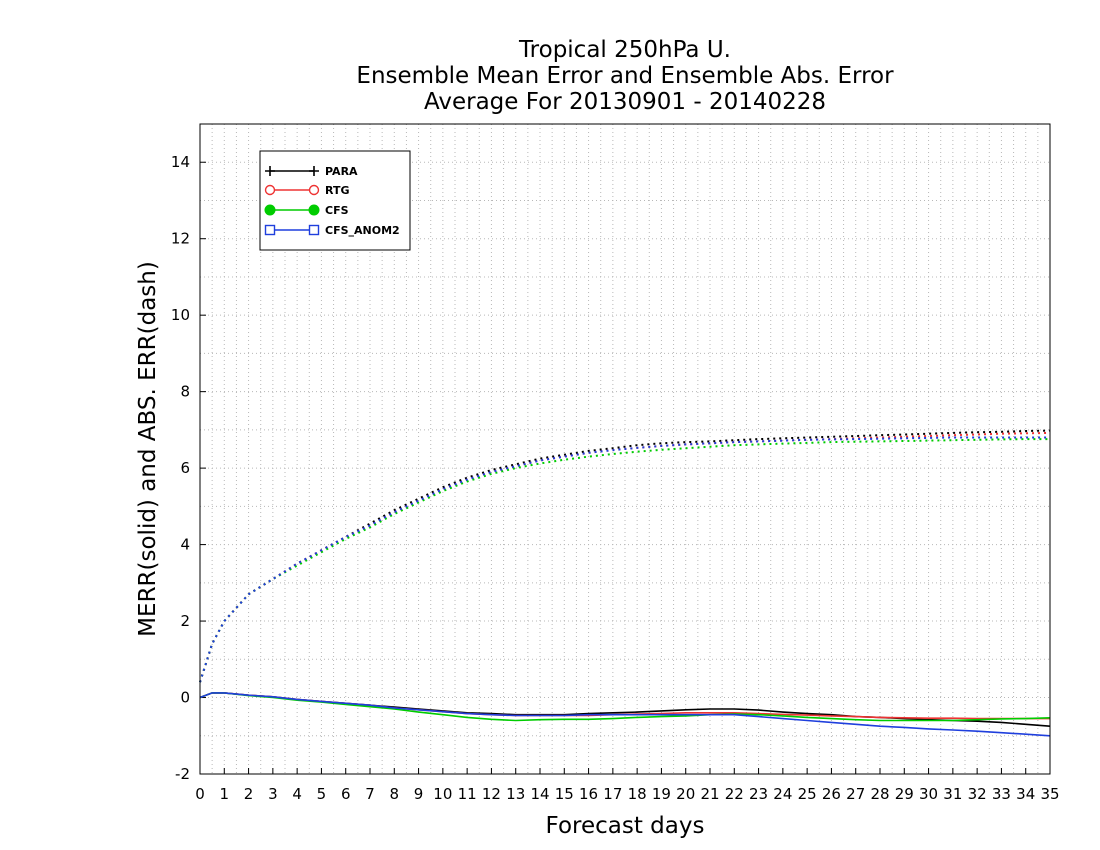 Image resolution: width=1100 pixels, height=850 pixels. What do you see at coordinates (273, 794) in the screenshot?
I see `x-tick-label: 3` at bounding box center [273, 794].